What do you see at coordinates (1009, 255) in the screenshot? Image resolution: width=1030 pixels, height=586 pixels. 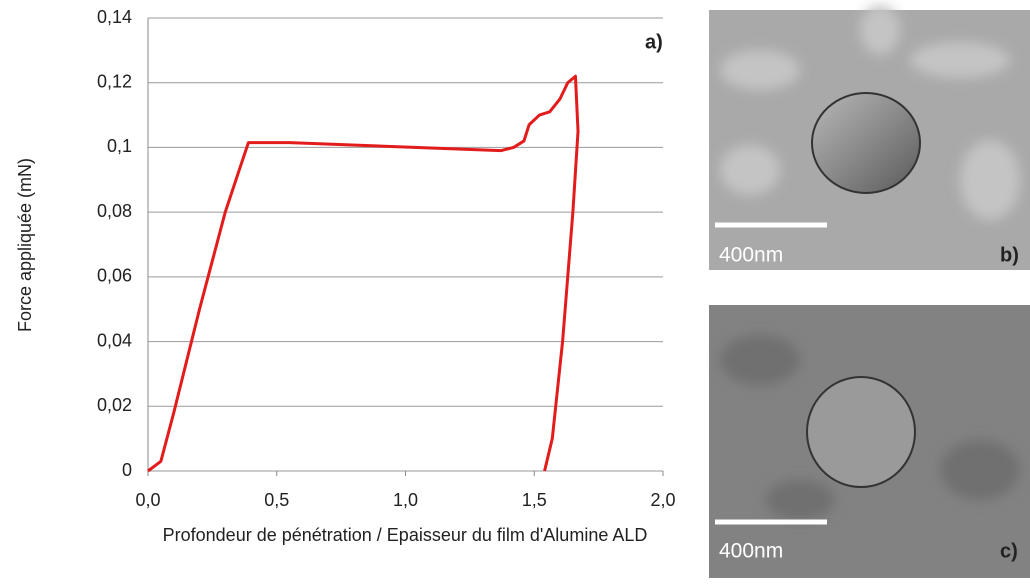 I see `panel-label: b)` at bounding box center [1009, 255].